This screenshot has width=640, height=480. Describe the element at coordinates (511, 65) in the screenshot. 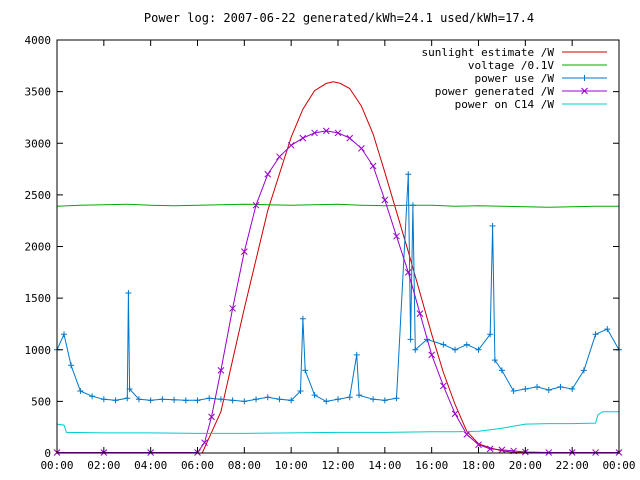

I see `legend-label: voltage /0.1V` at that location.